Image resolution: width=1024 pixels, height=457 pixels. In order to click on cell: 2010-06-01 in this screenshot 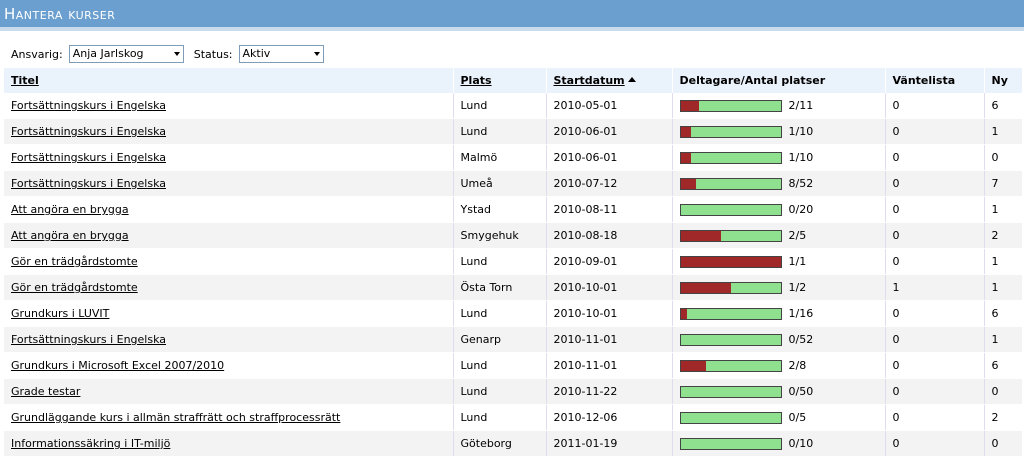, I will do `click(608, 157)`.